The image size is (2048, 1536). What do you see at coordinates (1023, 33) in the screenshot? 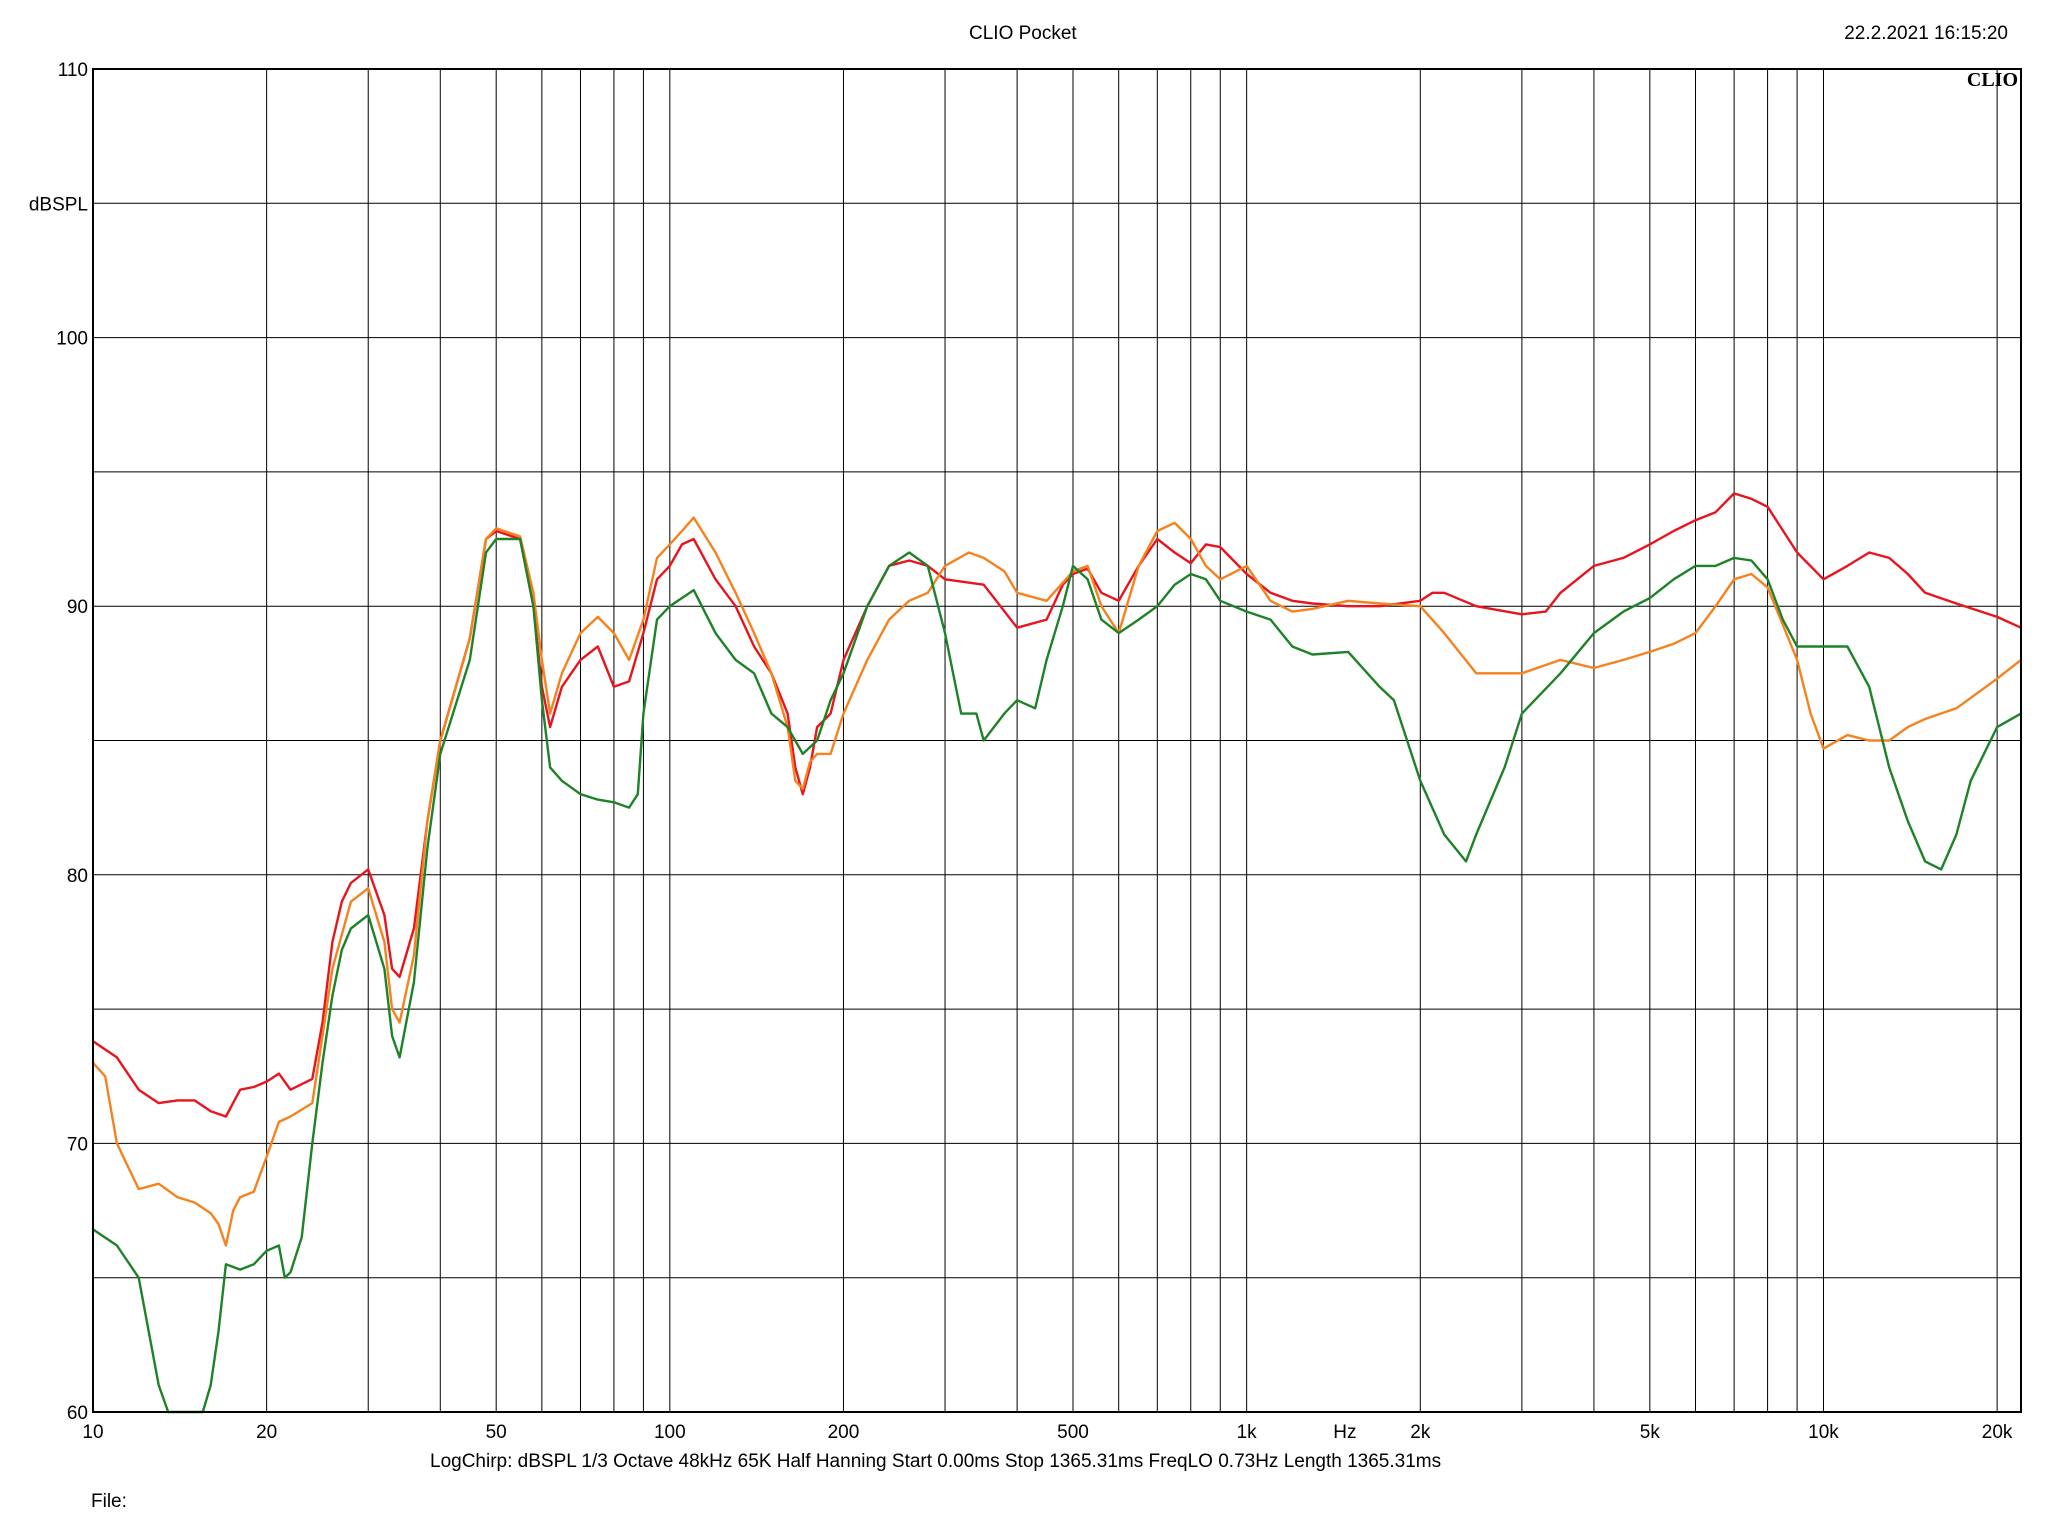
I see `chart-title: CLIO Pocket` at bounding box center [1023, 33].